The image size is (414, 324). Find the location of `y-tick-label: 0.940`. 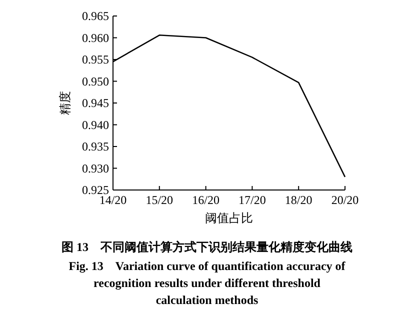

y-tick-label: 0.940 is located at coordinates (95, 125).